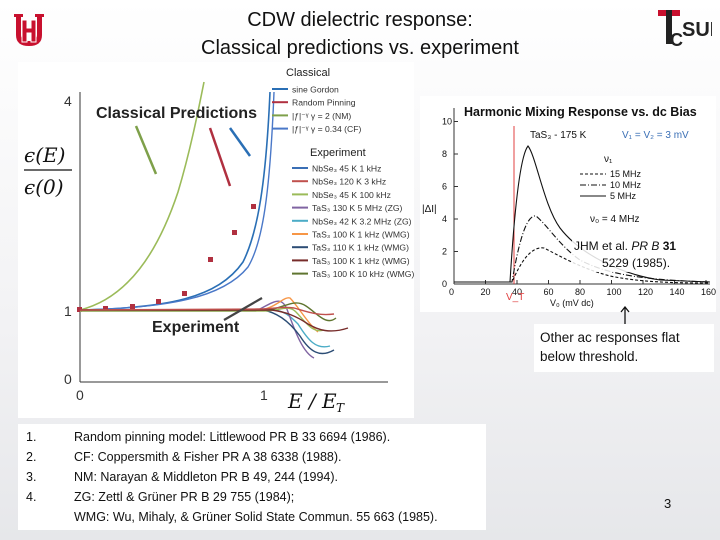  I want to click on title-line-1: CDW dielectric response:, so click(360, 20).